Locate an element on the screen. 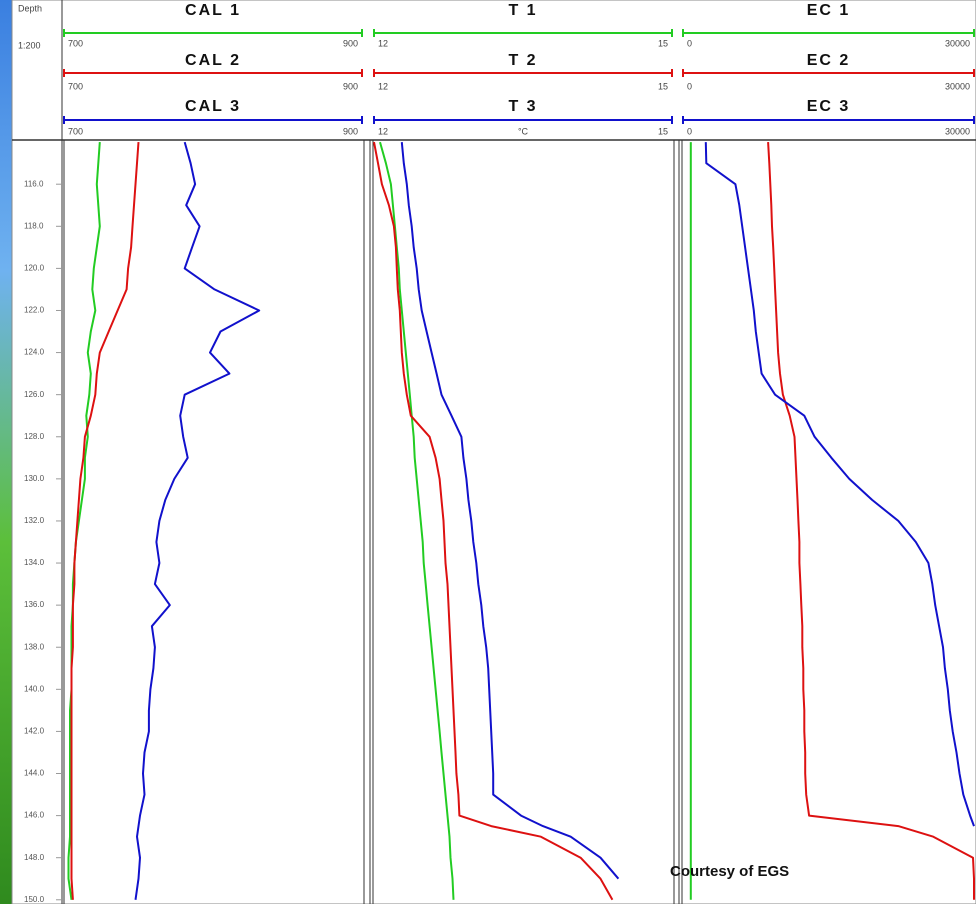 This screenshot has width=976, height=904. depth-tick-label: 140.0 is located at coordinates (34, 688).